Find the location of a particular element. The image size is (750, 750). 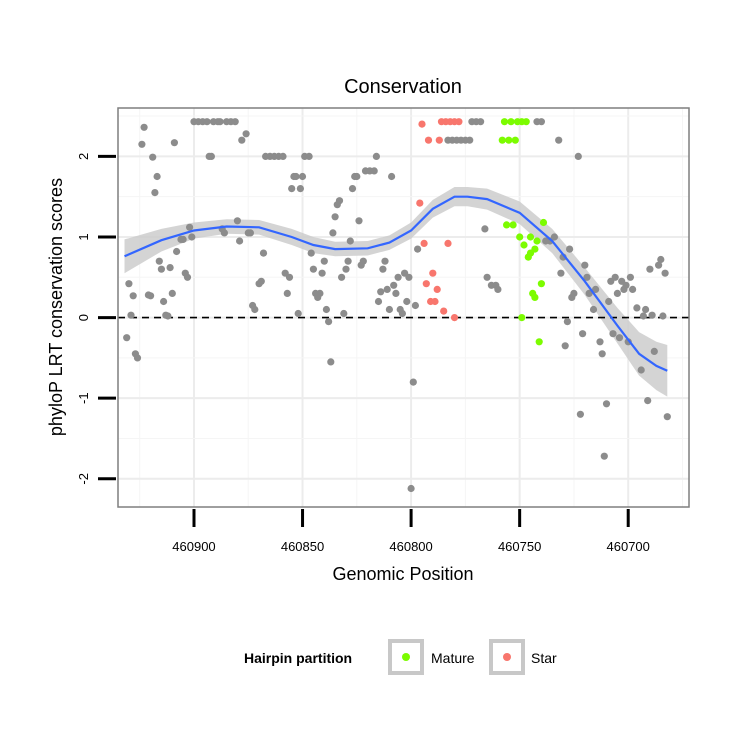

legend-title: Hairpin partition is located at coordinates (298, 658).